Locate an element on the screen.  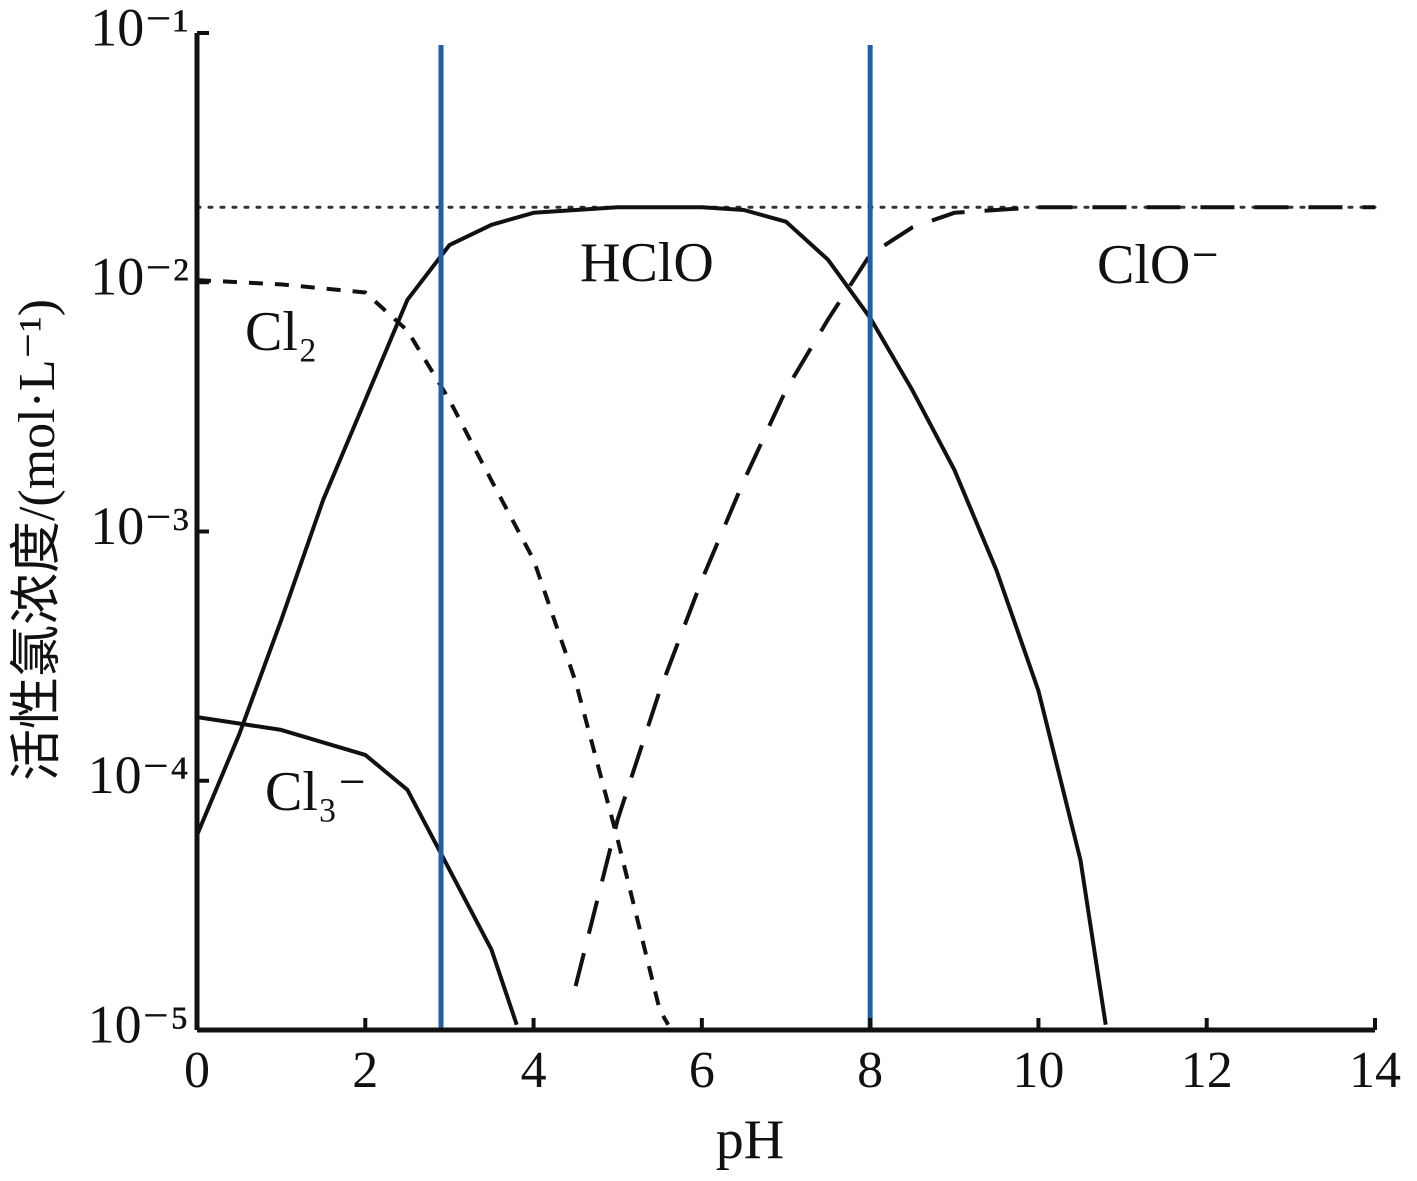
y-tick-label: 10⁻² is located at coordinates (139, 277).